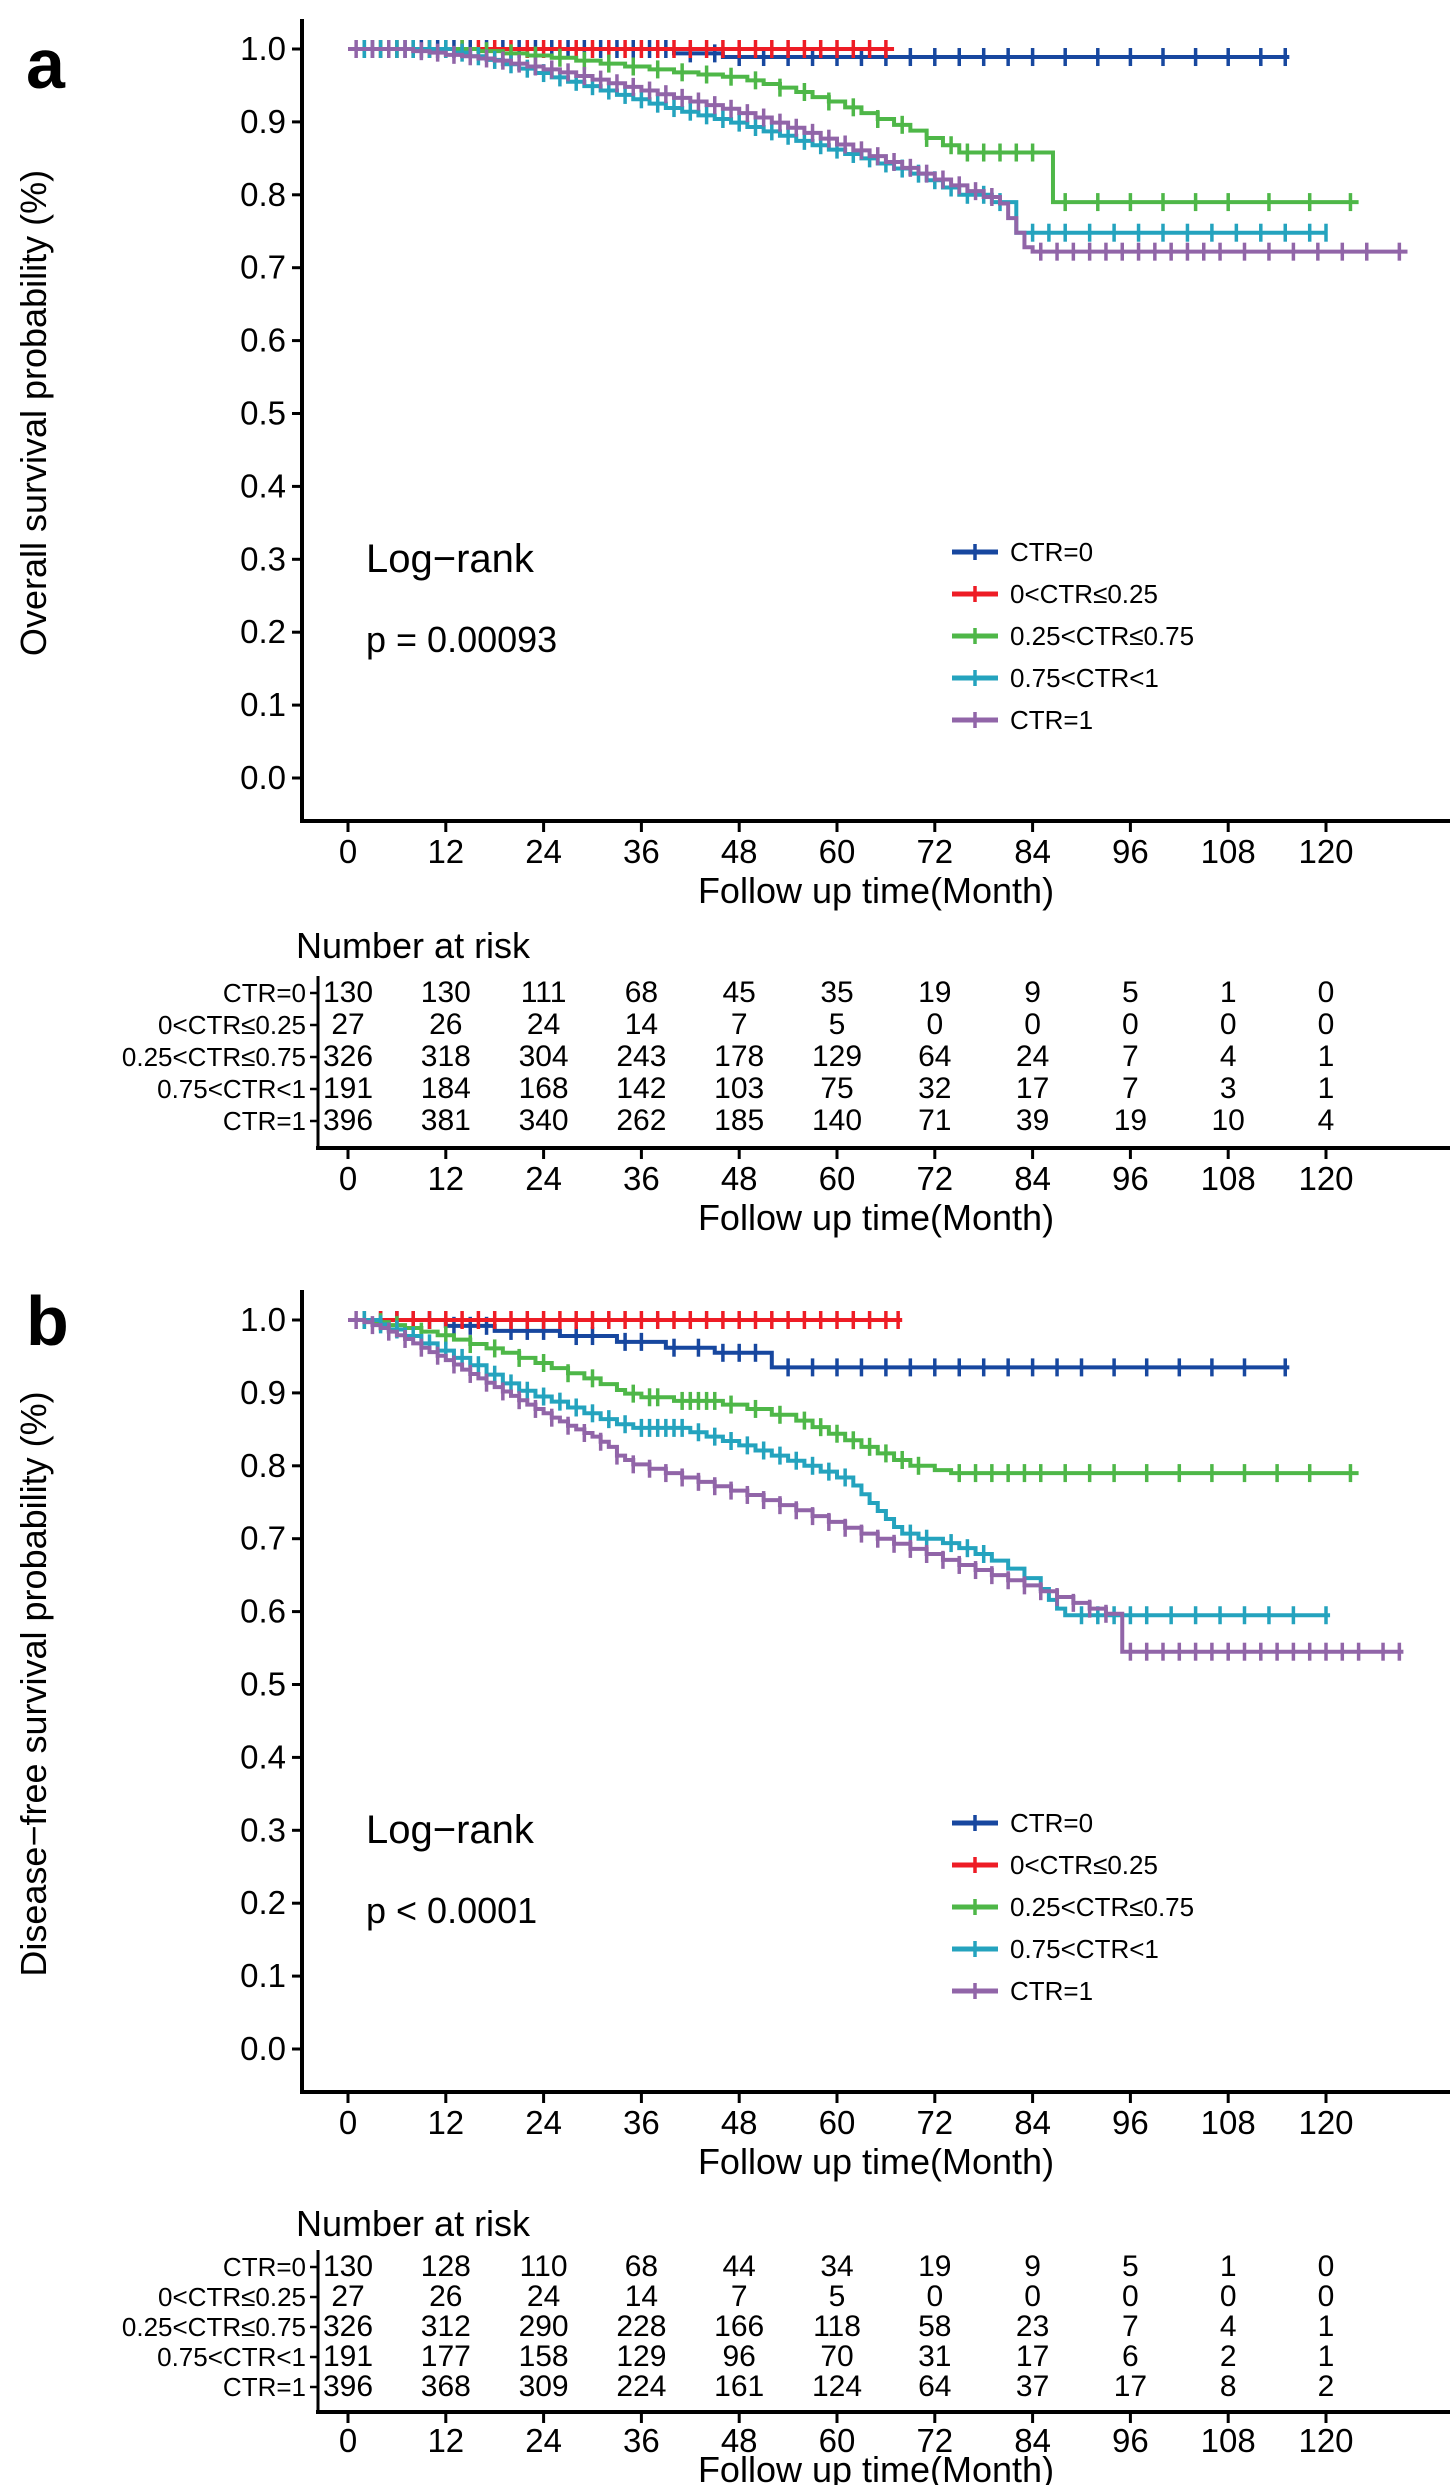 The width and height of the screenshot is (1453, 2490). Describe the element at coordinates (1228, 1088) in the screenshot. I see `risk-count: 3` at that location.